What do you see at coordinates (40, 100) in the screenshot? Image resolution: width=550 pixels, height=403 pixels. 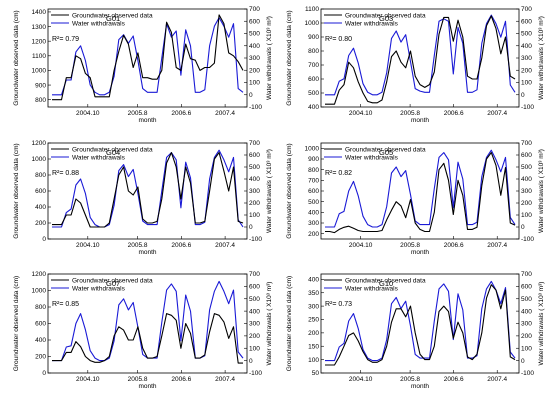 I see `y-tick-label: 800` at bounding box center [40, 100].